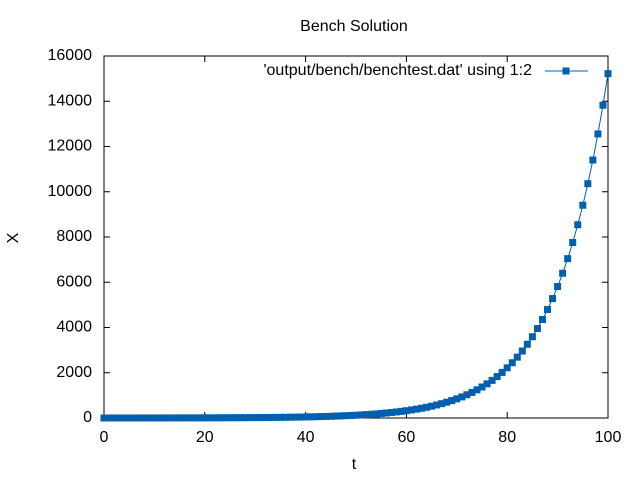  What do you see at coordinates (507, 437) in the screenshot?
I see `x-tick-label: 80` at bounding box center [507, 437].